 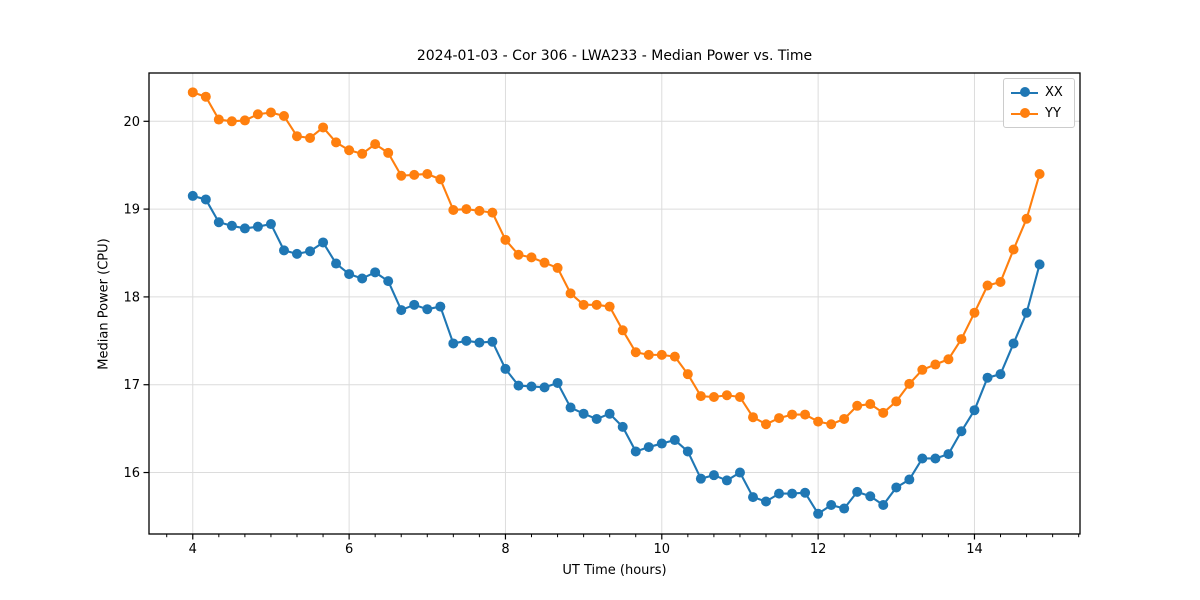 I want to click on x-tick-label: 6, so click(x=349, y=549).